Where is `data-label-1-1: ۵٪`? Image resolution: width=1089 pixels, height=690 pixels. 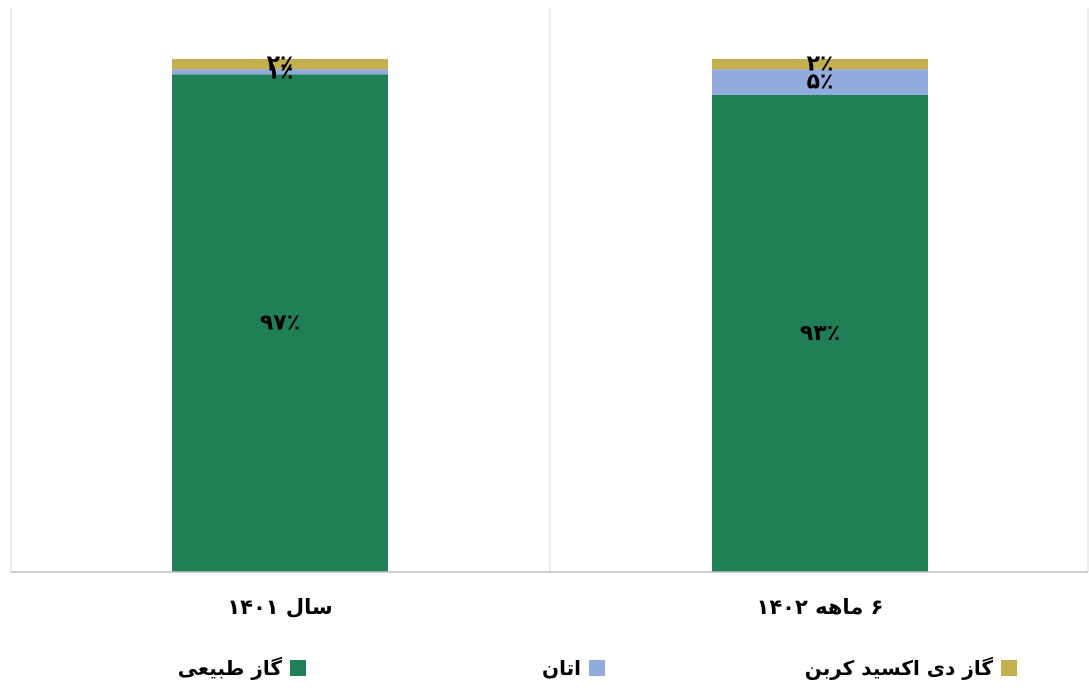
data-label-1-1: ۵٪ is located at coordinates (820, 82).